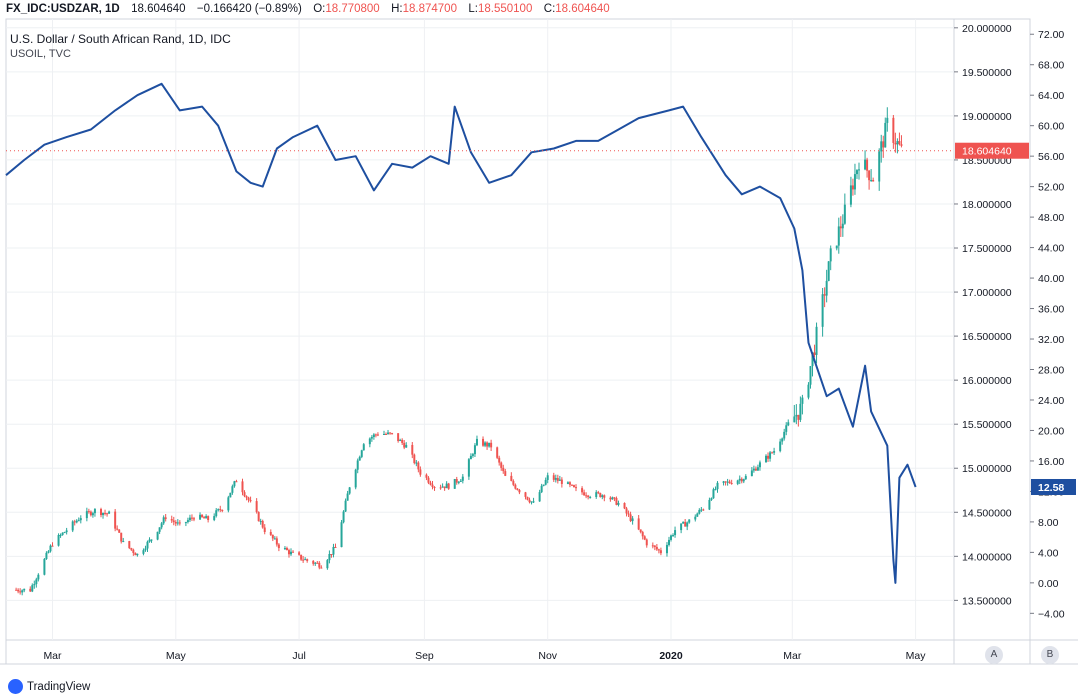 The width and height of the screenshot is (1078, 699). What do you see at coordinates (49, 686) in the screenshot?
I see `tradingview-logo: TradingView` at bounding box center [49, 686].